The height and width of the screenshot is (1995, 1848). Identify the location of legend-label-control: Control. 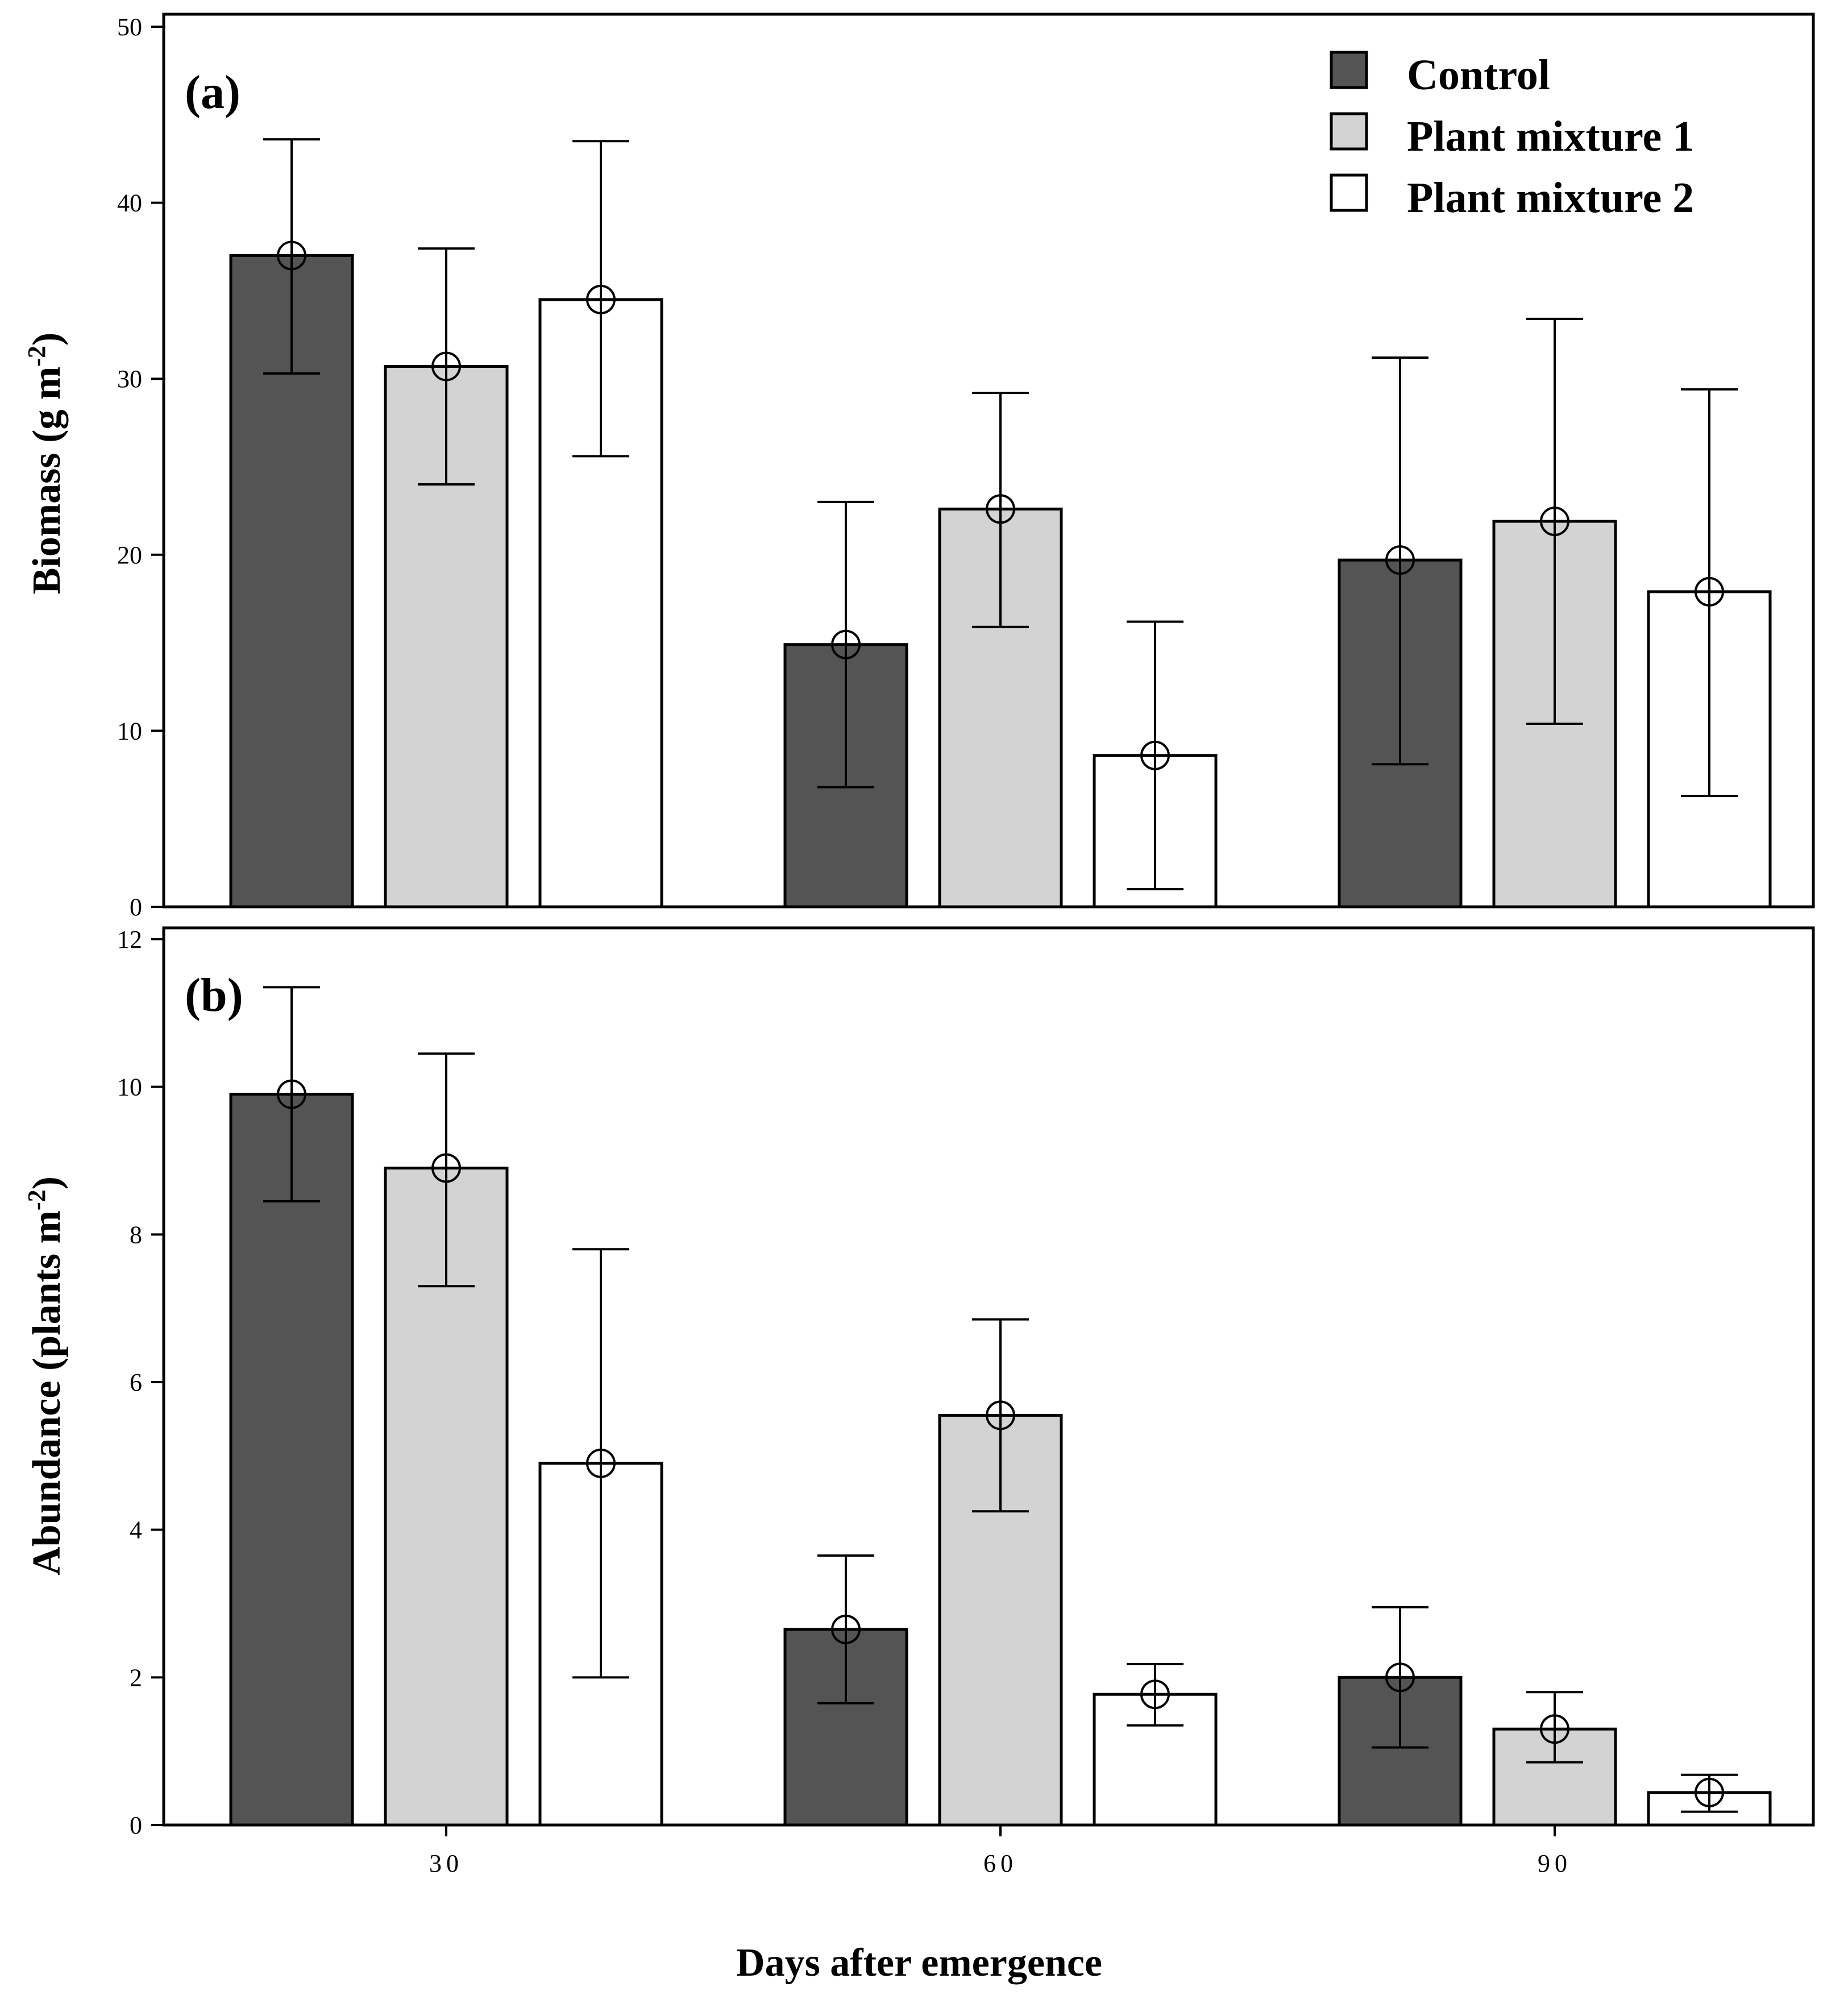
(1478, 75).